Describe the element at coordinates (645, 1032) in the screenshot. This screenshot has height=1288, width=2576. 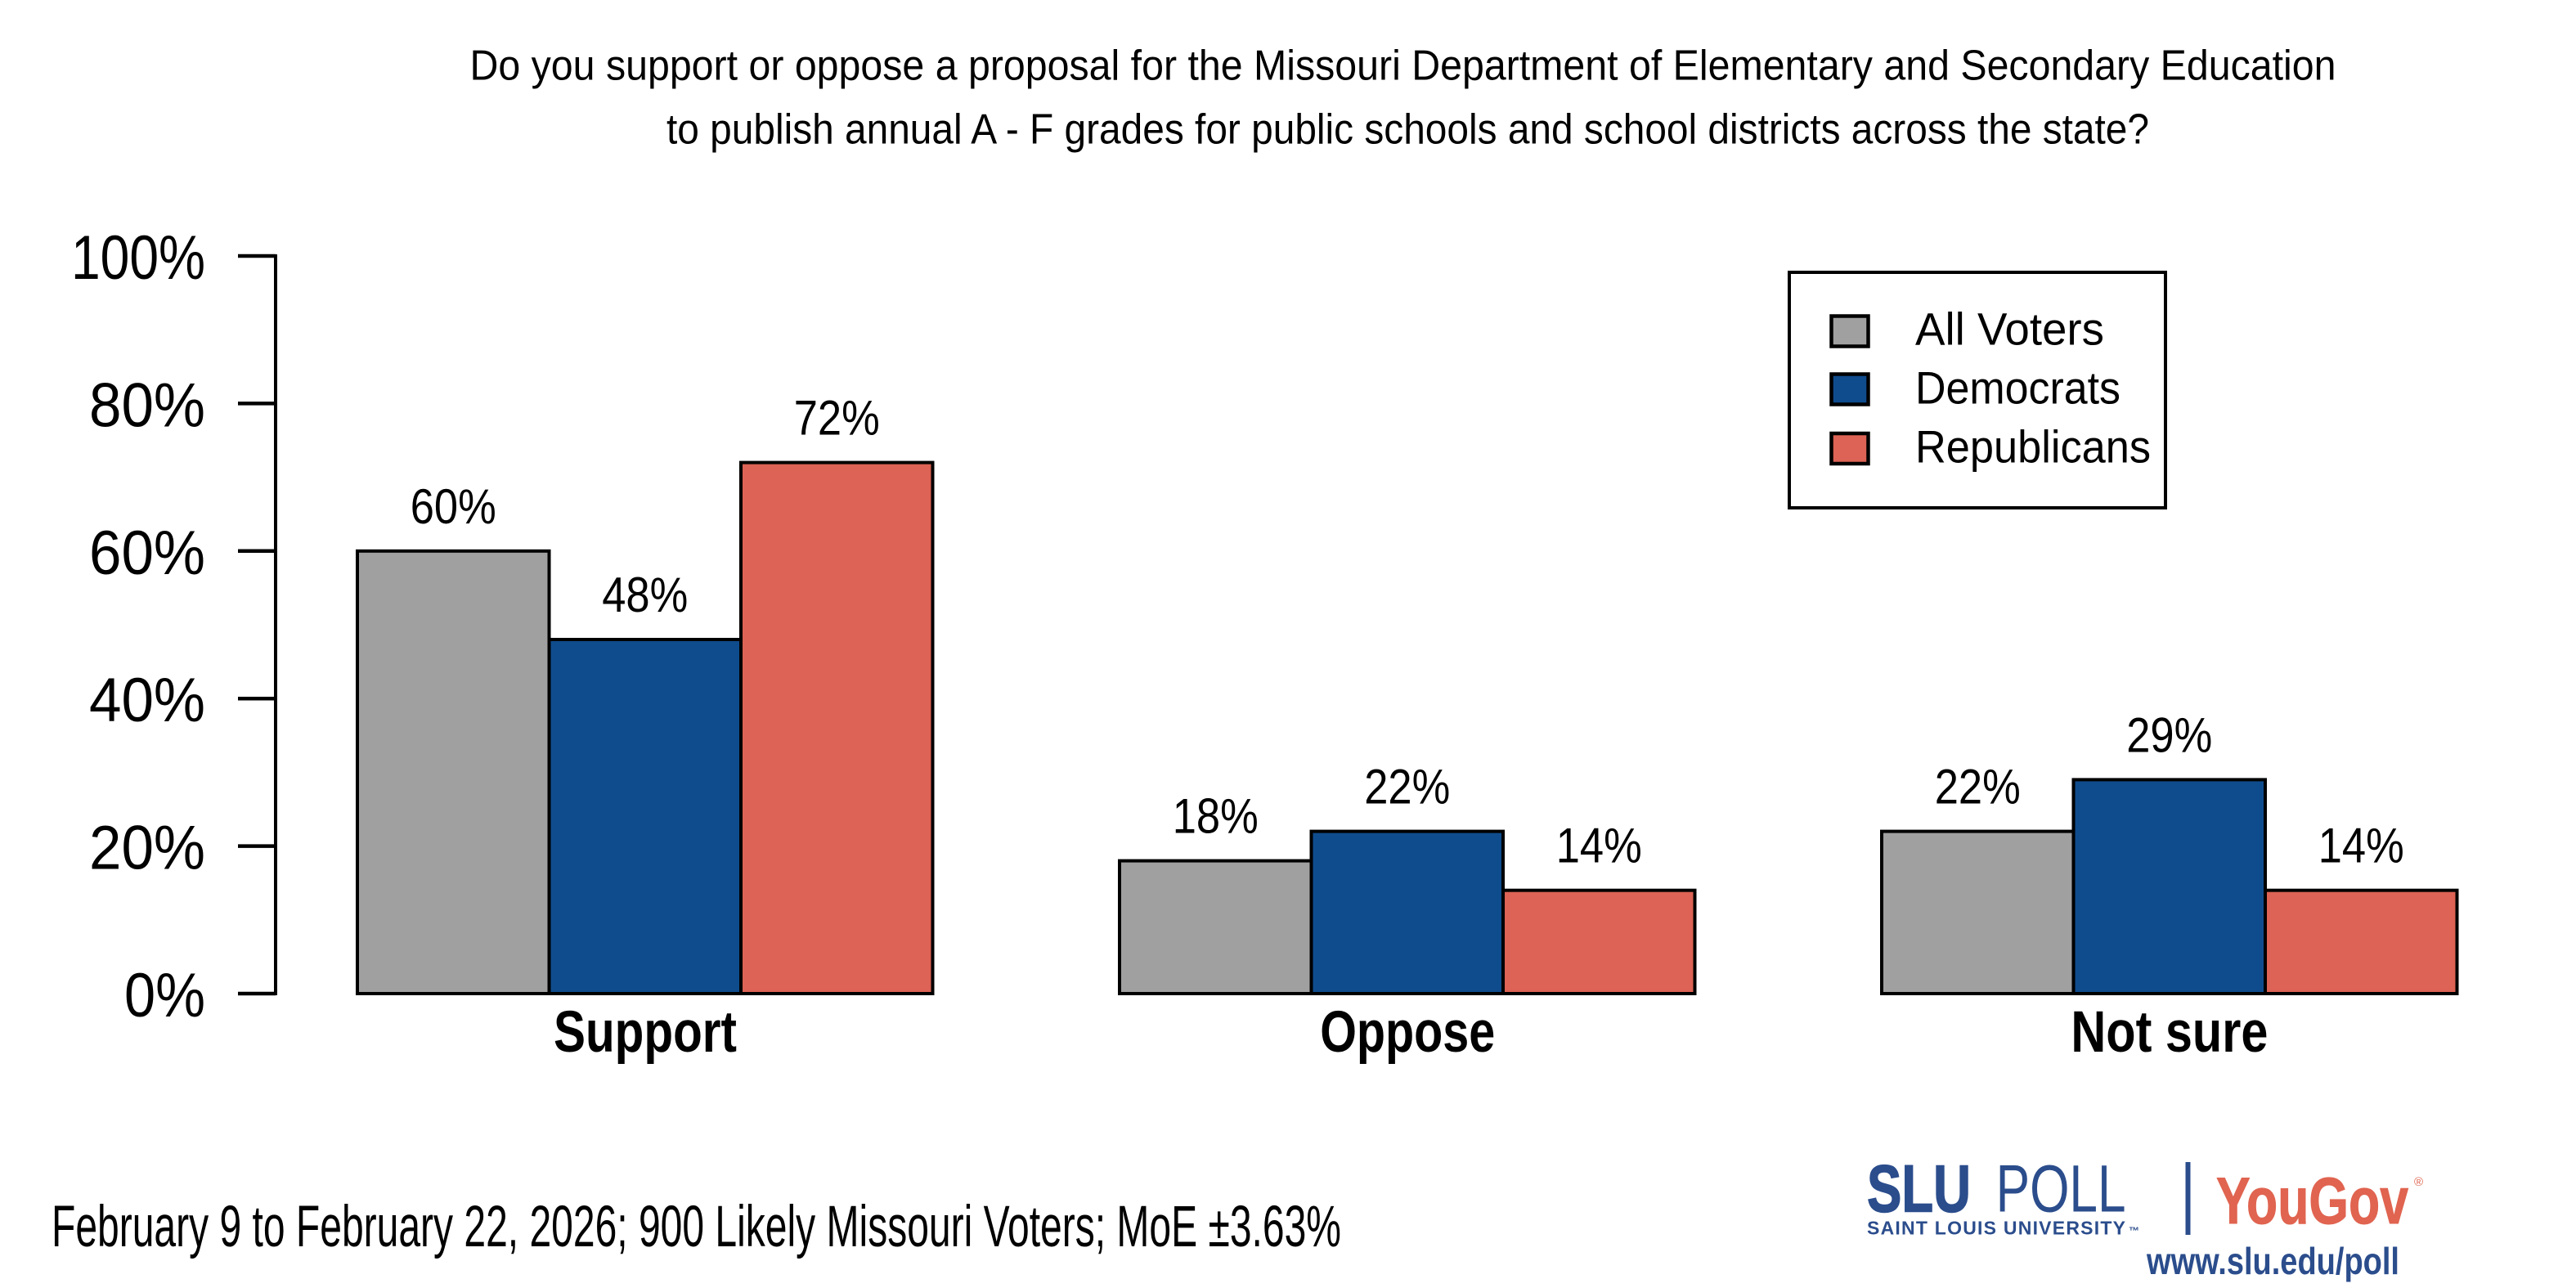
I see `svg-text: Support` at that location.